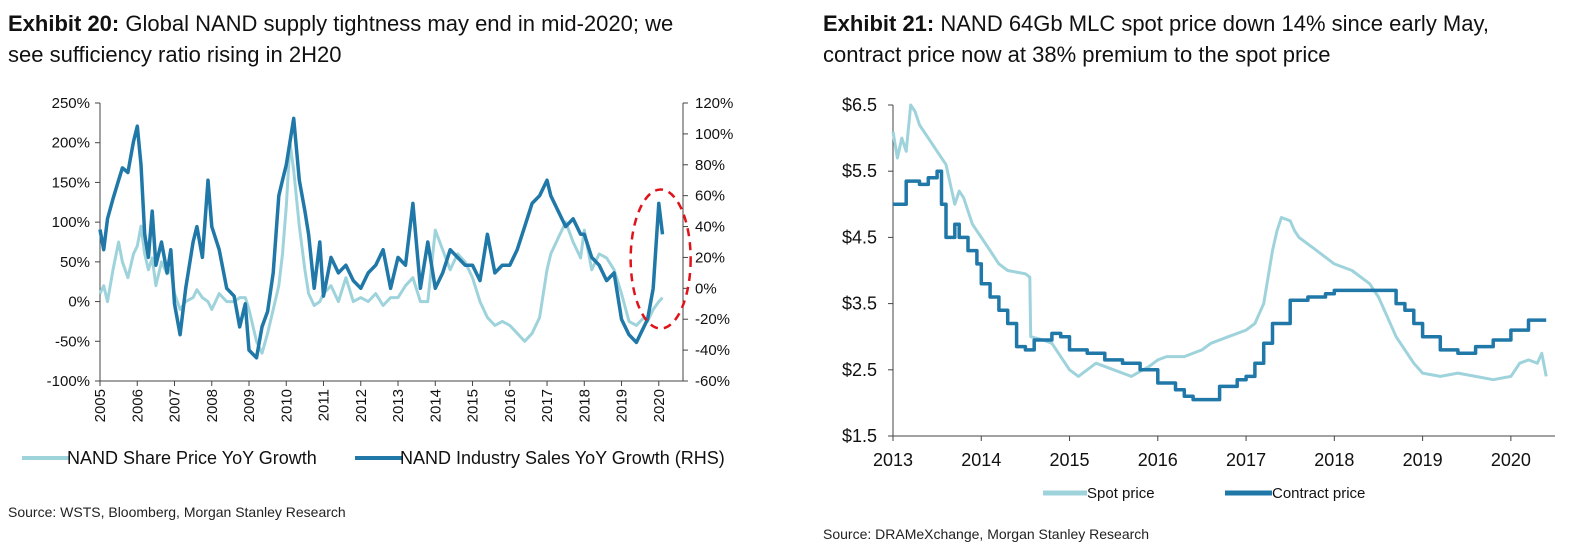  I want to click on x-tick-label: 2011, so click(324, 405).